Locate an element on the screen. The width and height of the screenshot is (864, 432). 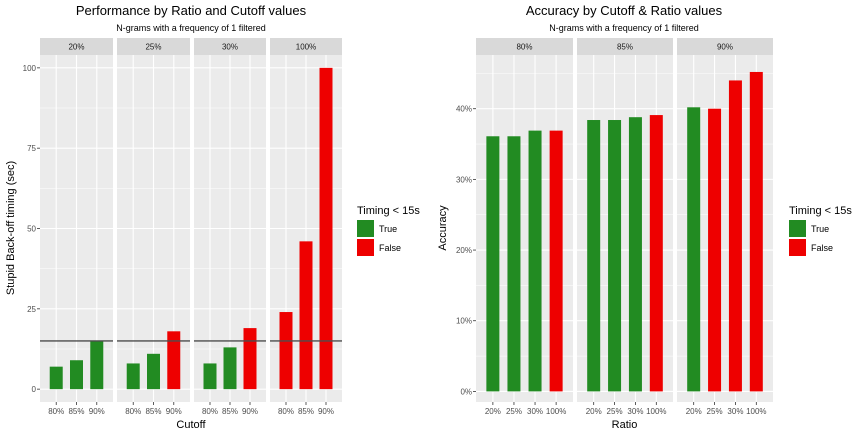
bar-90pct-20pct is located at coordinates (694, 249).